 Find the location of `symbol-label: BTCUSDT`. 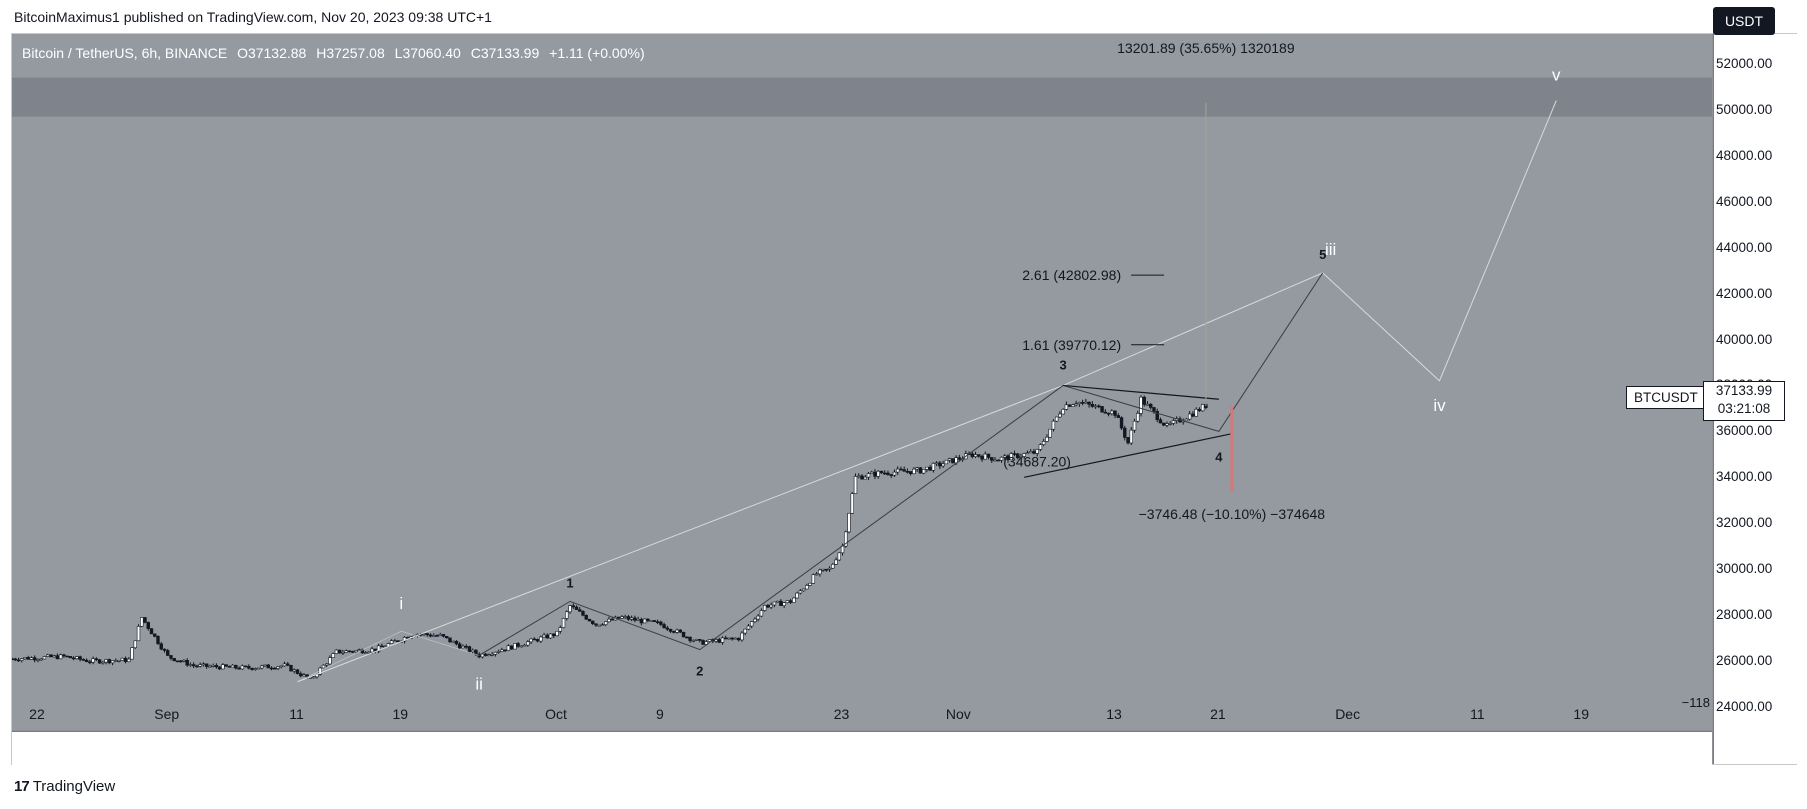

symbol-label: BTCUSDT is located at coordinates (1666, 397).